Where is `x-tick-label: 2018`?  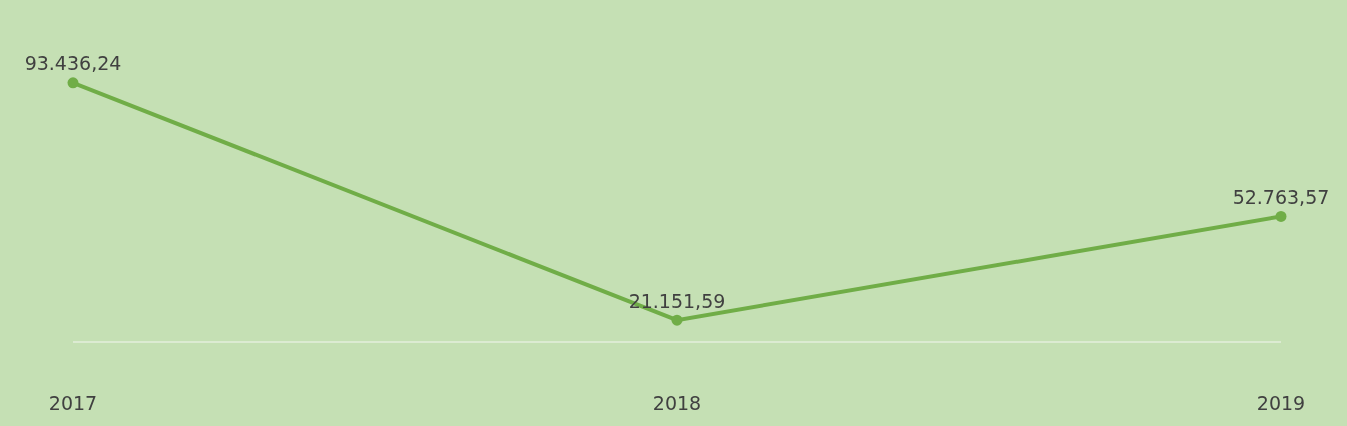 x-tick-label: 2018 is located at coordinates (677, 402).